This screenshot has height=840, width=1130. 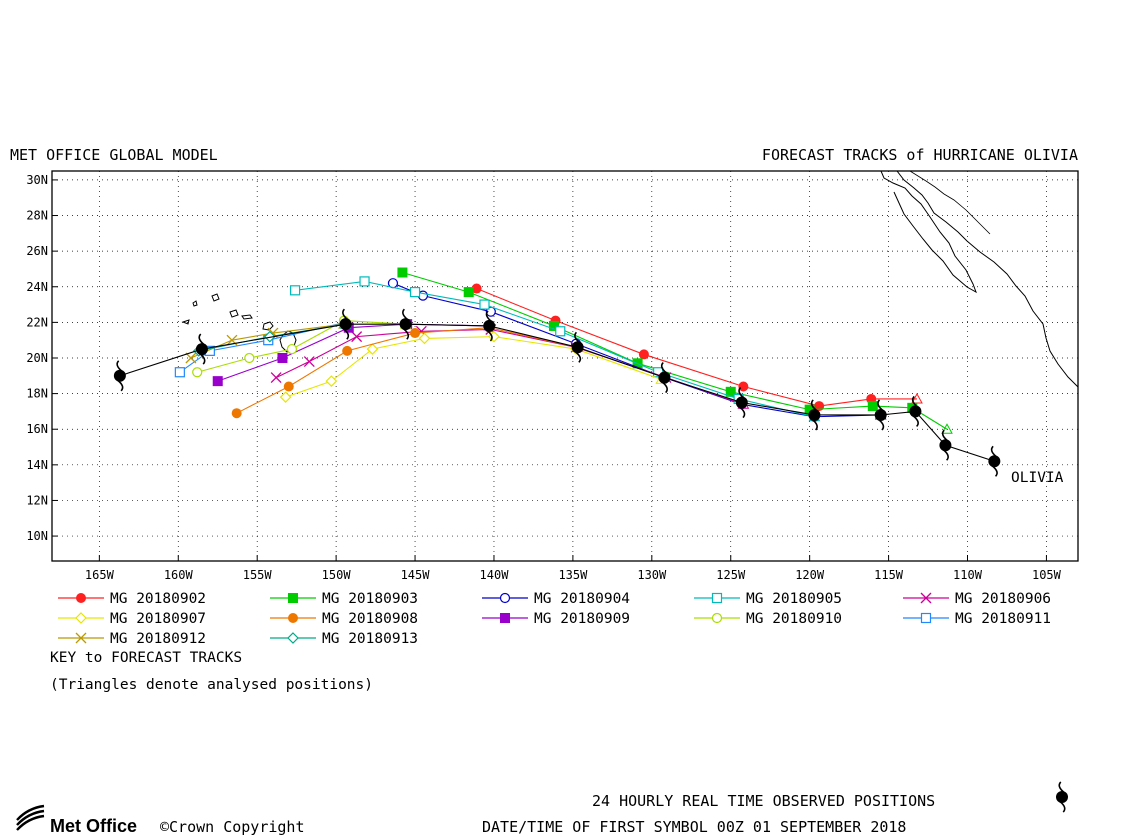 I want to click on mainland-mexico-coast, so click(x=987, y=279).